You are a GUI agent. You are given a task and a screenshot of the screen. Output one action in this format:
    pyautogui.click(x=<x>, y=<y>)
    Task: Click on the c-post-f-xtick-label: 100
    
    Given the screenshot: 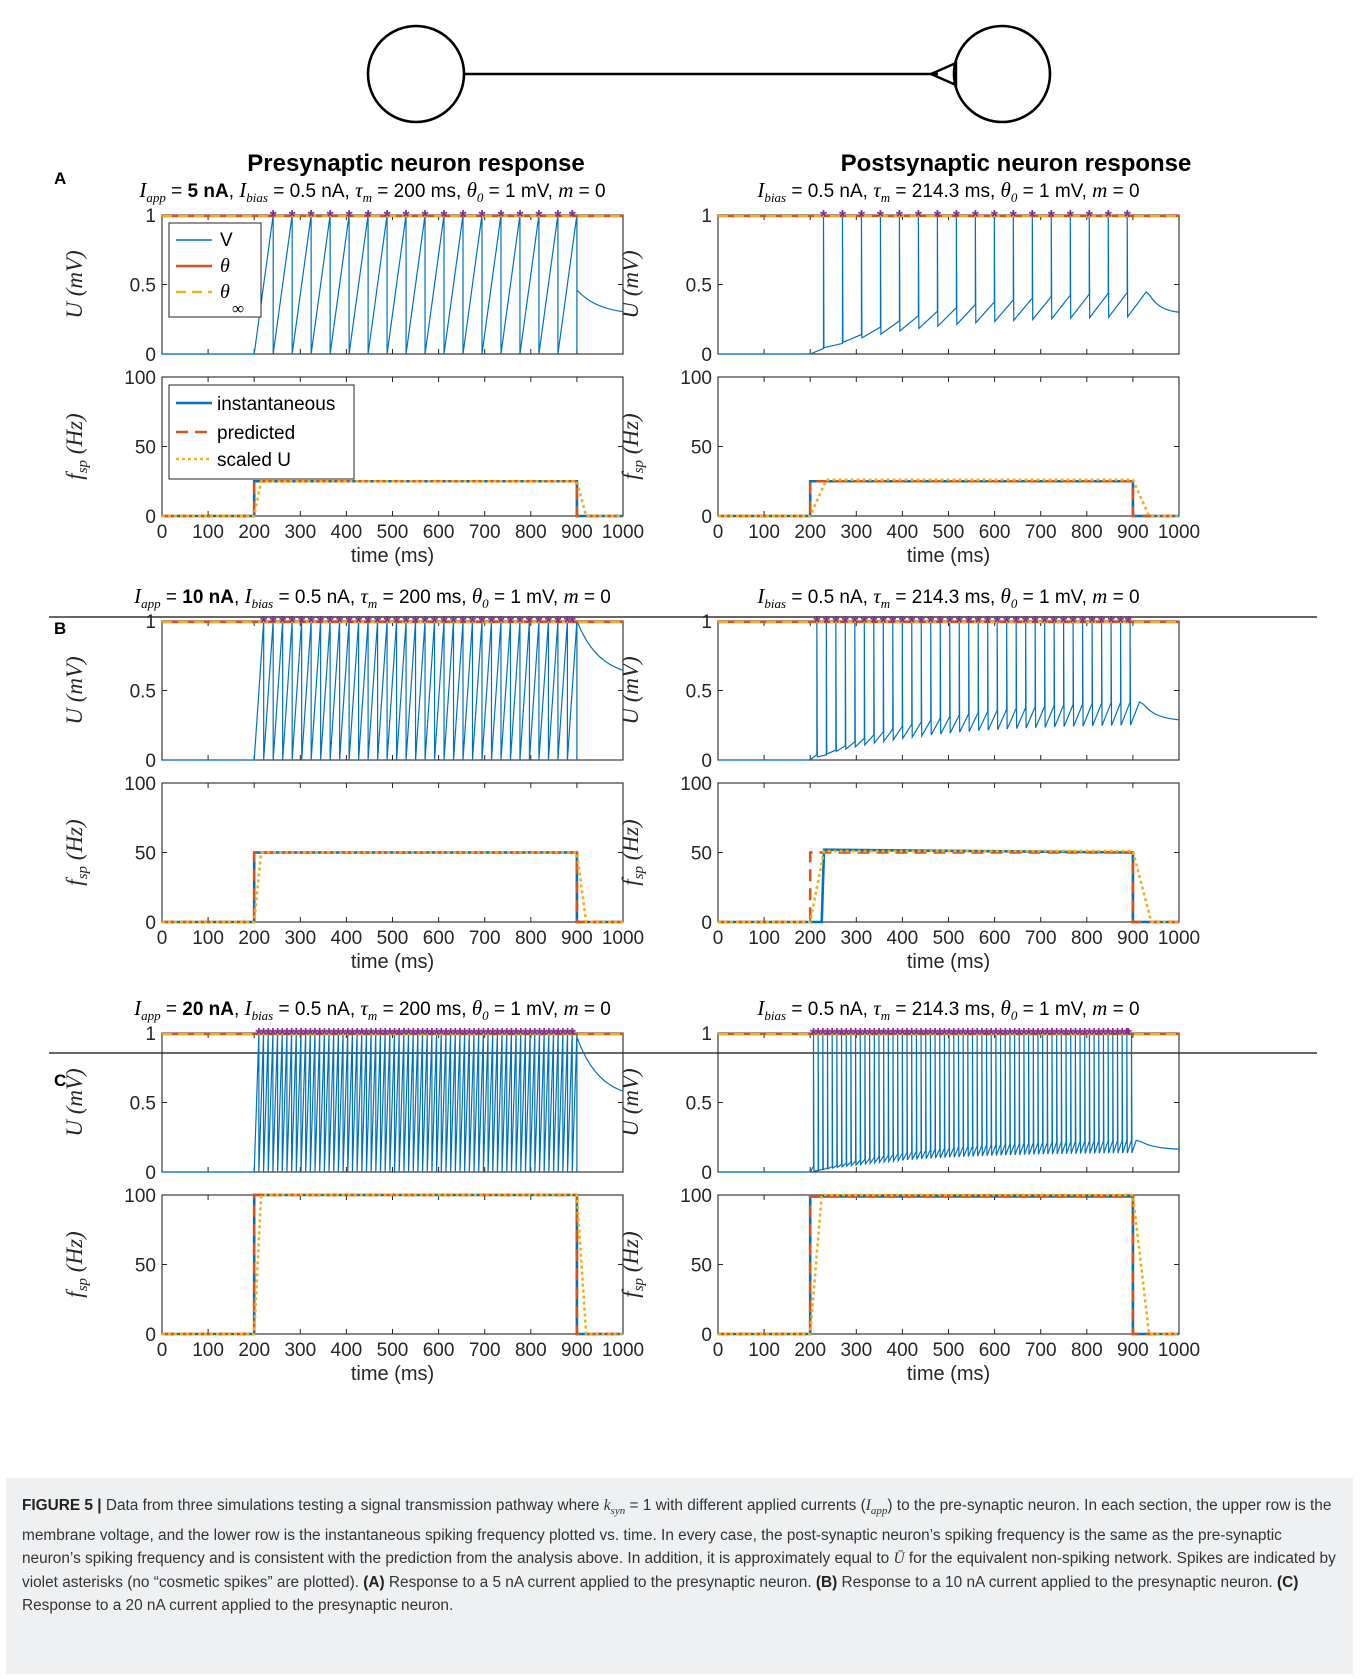 What is the action you would take?
    pyautogui.click(x=764, y=1350)
    